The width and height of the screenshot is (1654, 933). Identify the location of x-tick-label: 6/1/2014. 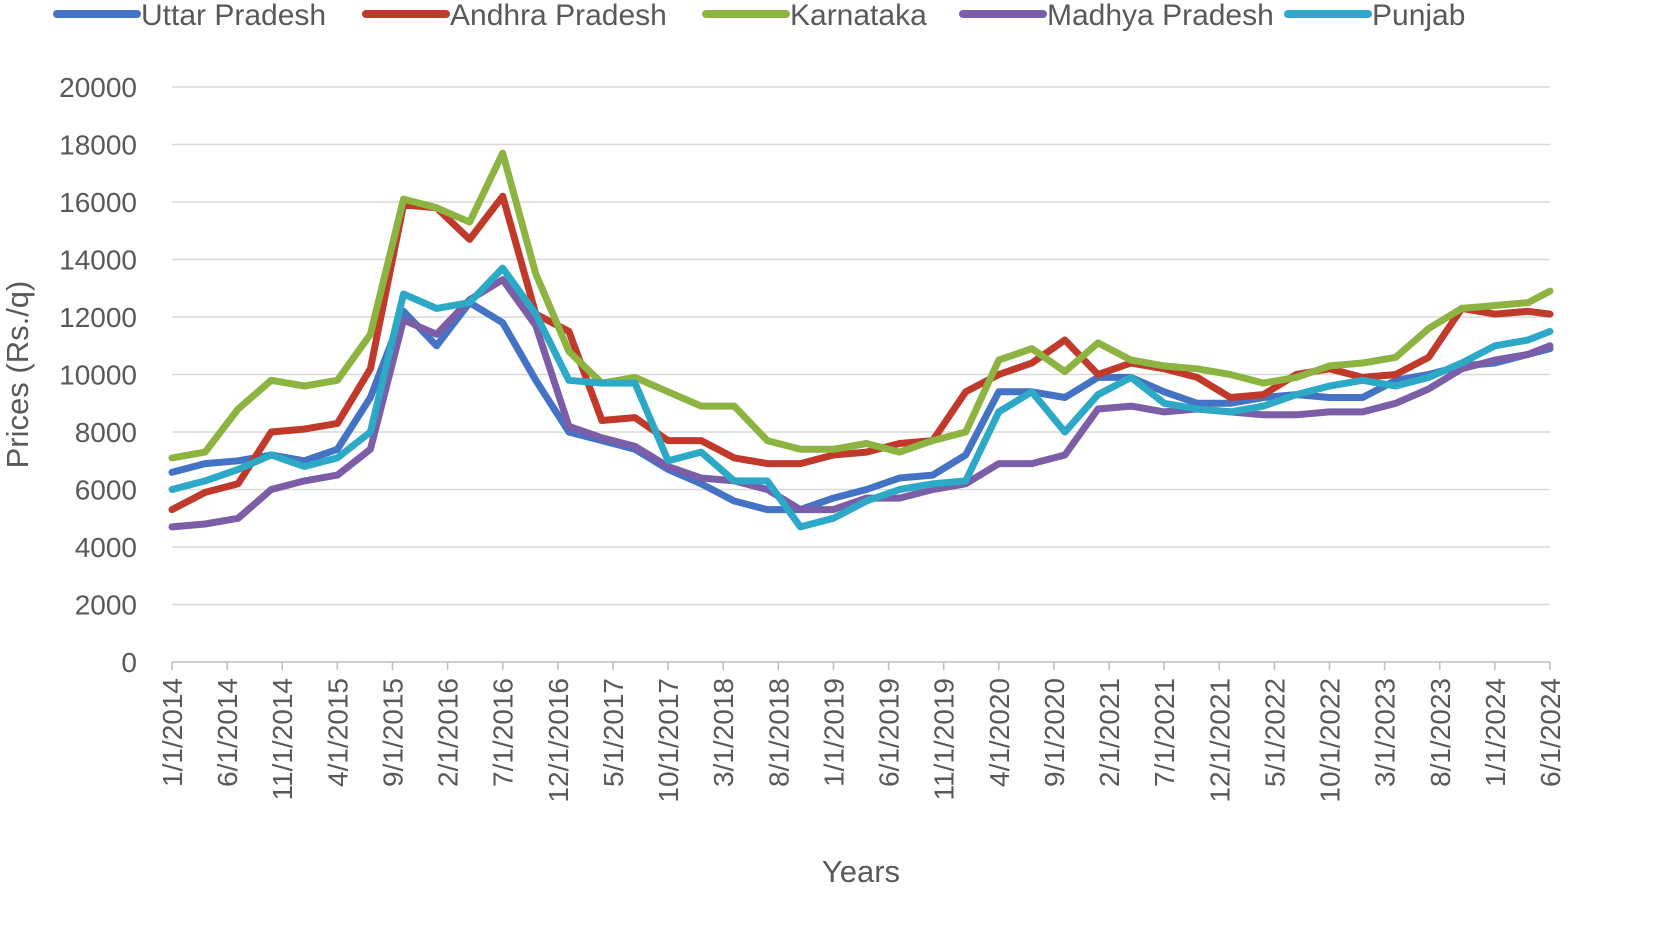
(227, 732).